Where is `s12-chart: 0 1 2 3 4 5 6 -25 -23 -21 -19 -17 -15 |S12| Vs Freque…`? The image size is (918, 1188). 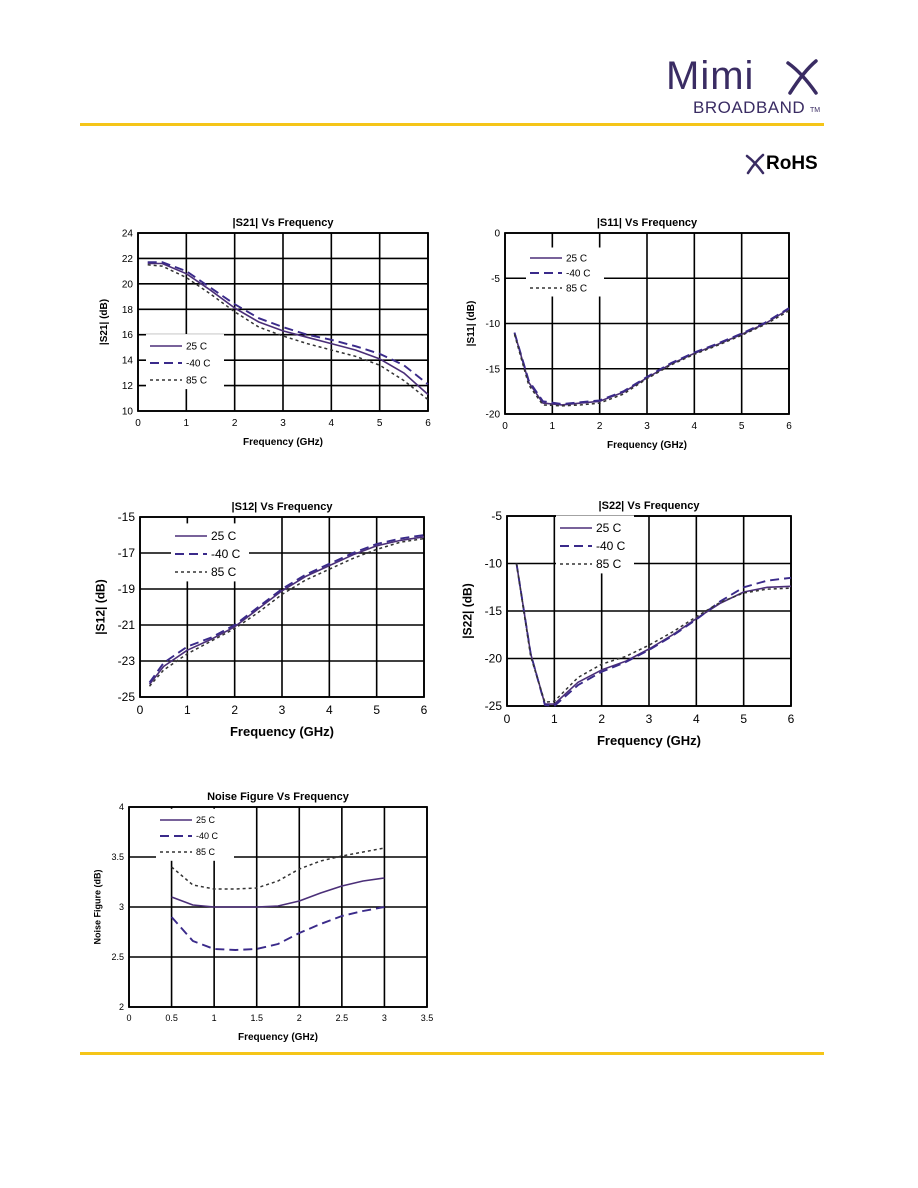 s12-chart: 0 1 2 3 4 5 6 -25 -23 -21 -19 -17 -15 |S12| Vs Freque… is located at coordinates (260, 620).